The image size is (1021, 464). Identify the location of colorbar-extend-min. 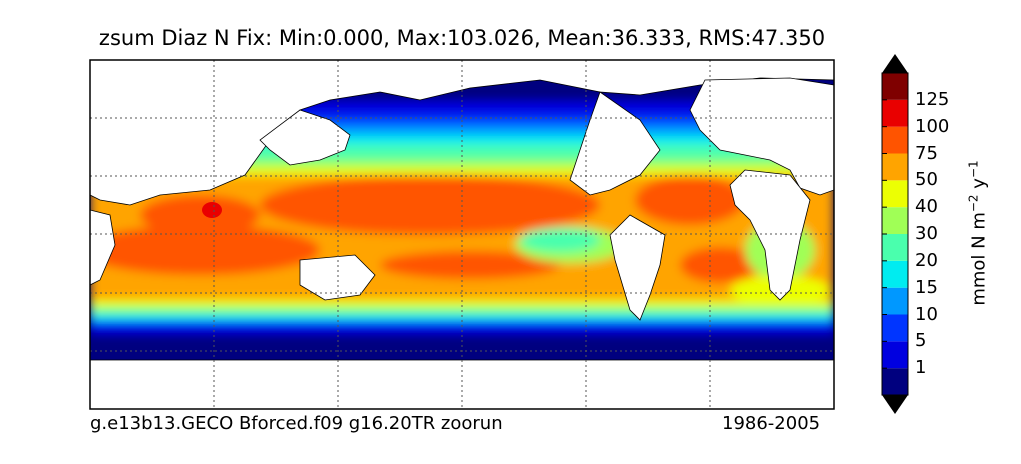
(895, 404).